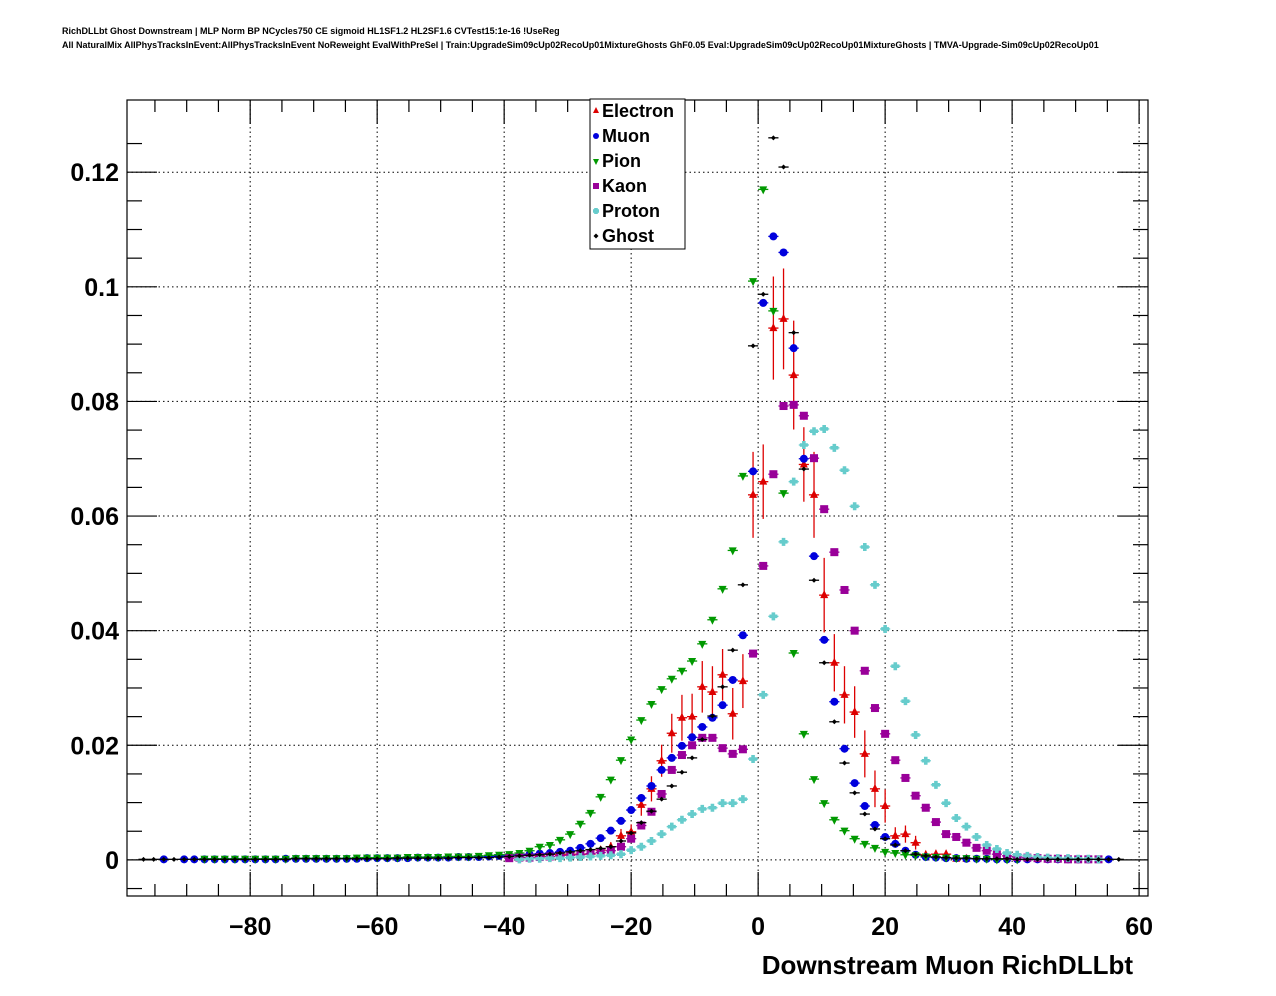  I want to click on legend-label-proton: Proton, so click(631, 211).